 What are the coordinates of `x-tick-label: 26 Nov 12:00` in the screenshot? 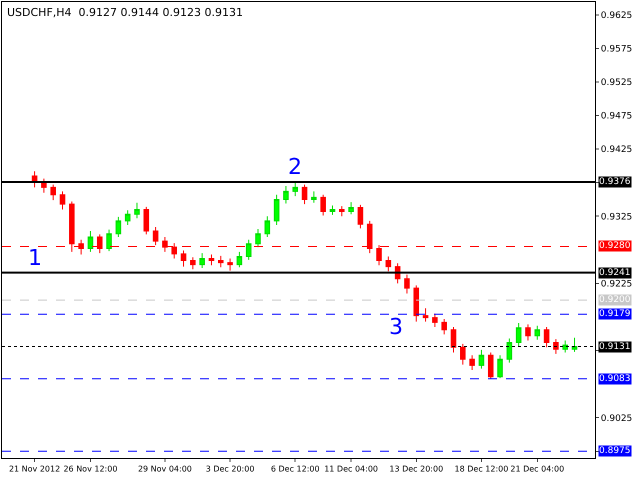 It's located at (90, 469).